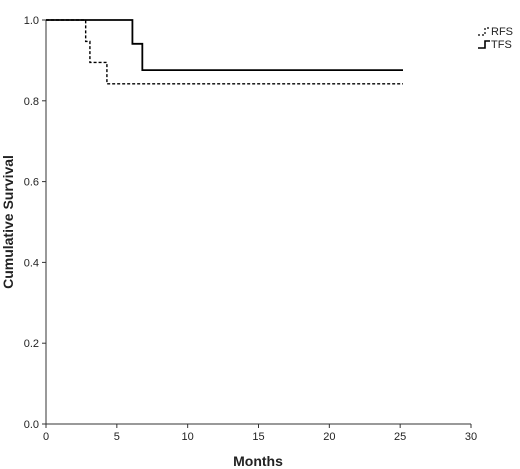 The width and height of the screenshot is (520, 469). I want to click on y-tick-label: 0.8, so click(31, 102).